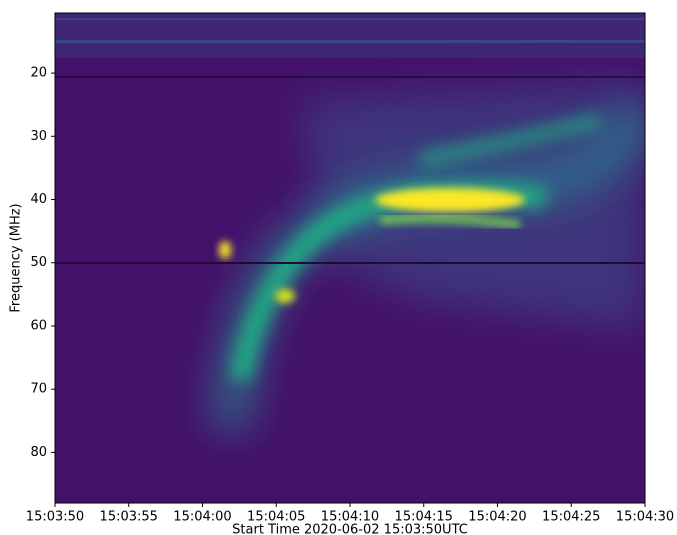 The height and width of the screenshot is (535, 677). I want to click on y-tick-label: 70, so click(38, 389).